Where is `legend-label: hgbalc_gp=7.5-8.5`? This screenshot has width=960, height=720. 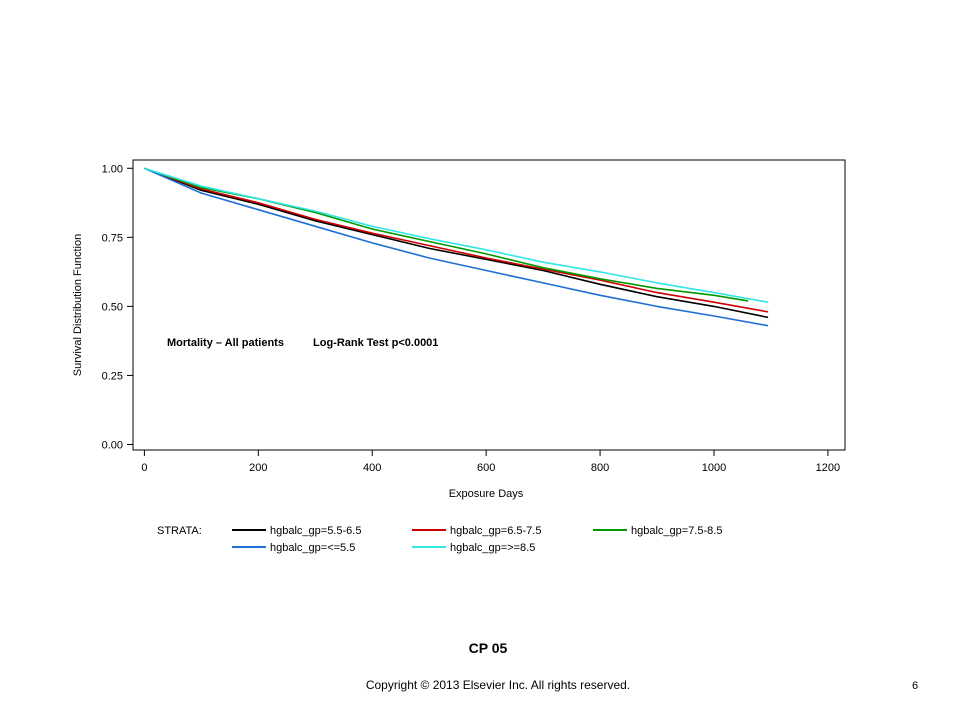
legend-label: hgbalc_gp=7.5-8.5 is located at coordinates (676, 531).